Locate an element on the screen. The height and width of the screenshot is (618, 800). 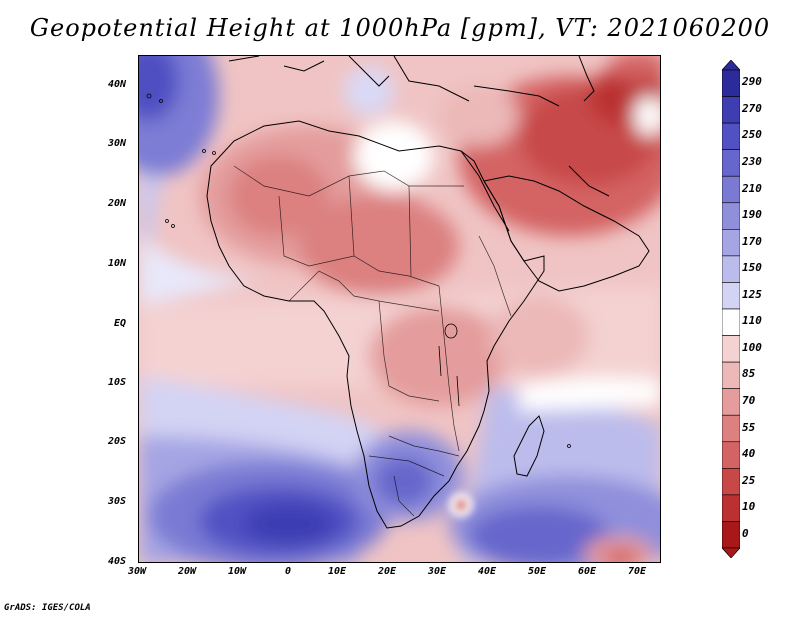
y-tick-label: 10S is located at coordinates (117, 382).